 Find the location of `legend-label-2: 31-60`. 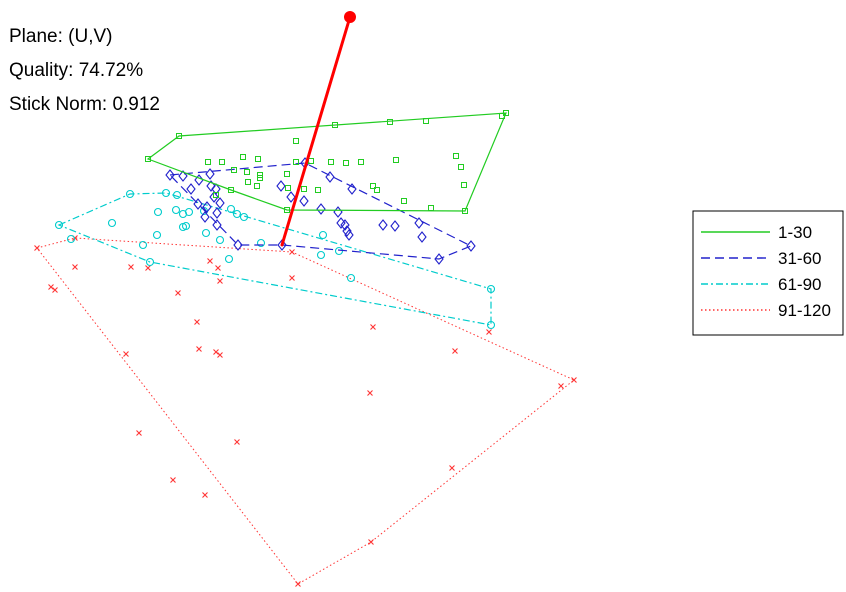

legend-label-2: 31-60 is located at coordinates (799, 258).